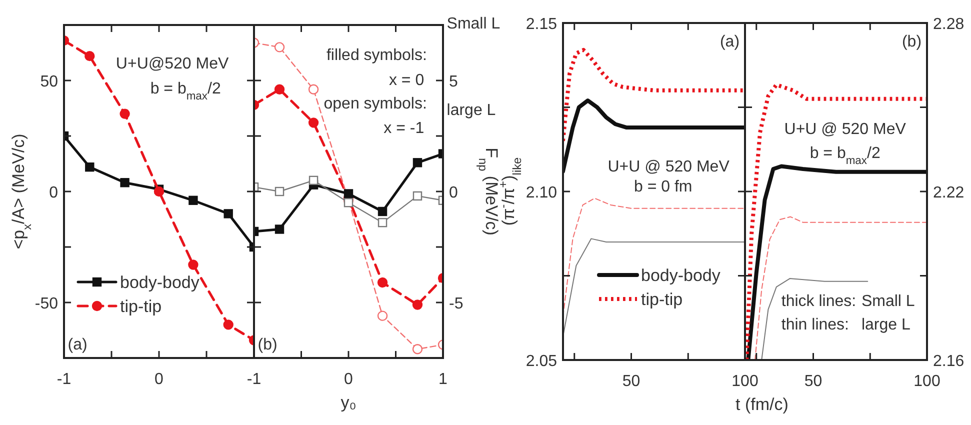  Describe the element at coordinates (886, 325) in the screenshot. I see `annotation: large L` at that location.